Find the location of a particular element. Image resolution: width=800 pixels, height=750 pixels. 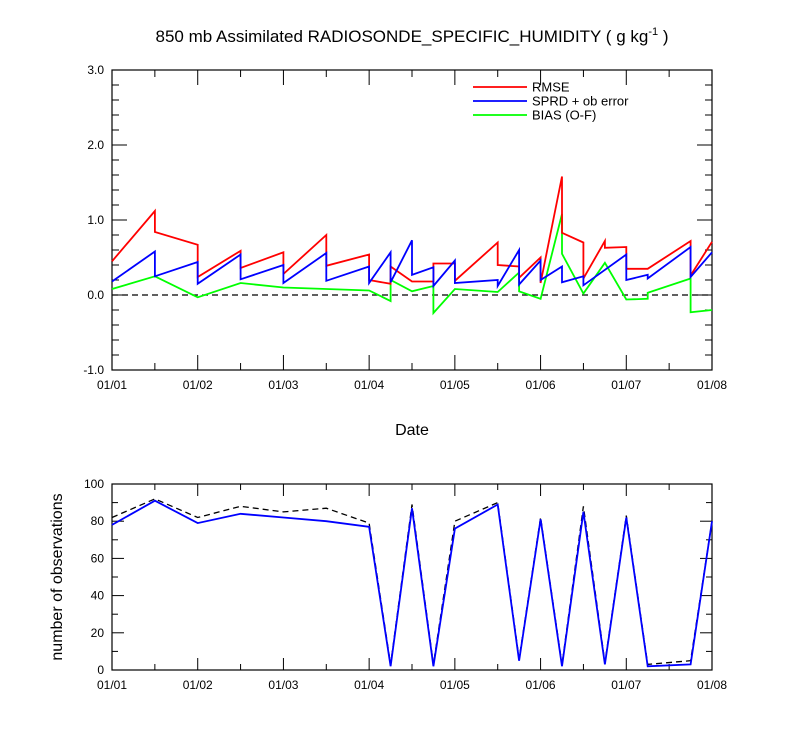

y-tick-label: 20 is located at coordinates (98, 633).